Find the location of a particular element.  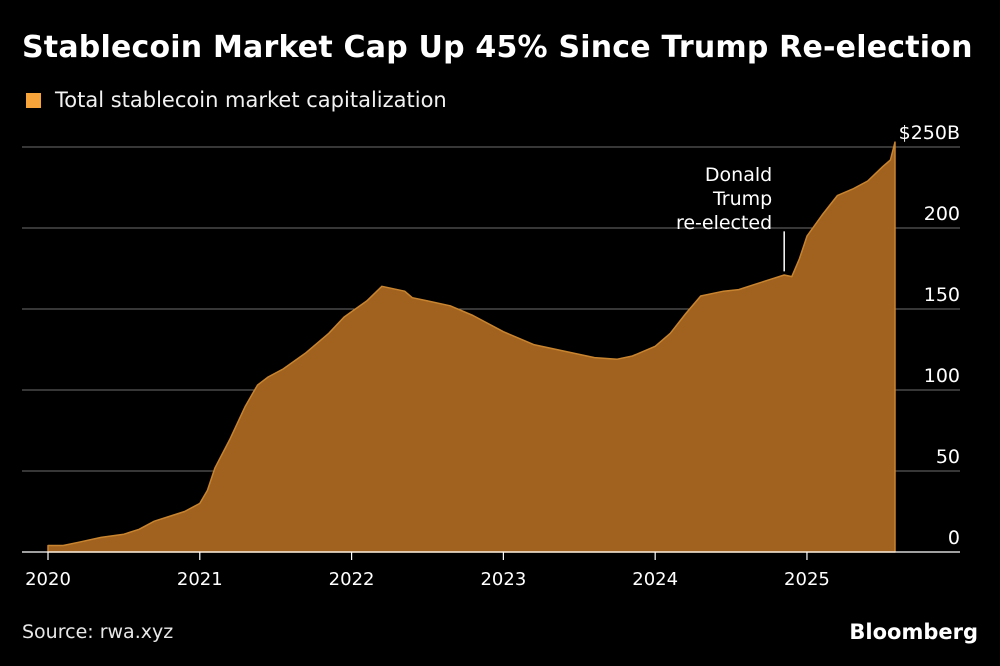

y-tick-label: 150 is located at coordinates (942, 295).